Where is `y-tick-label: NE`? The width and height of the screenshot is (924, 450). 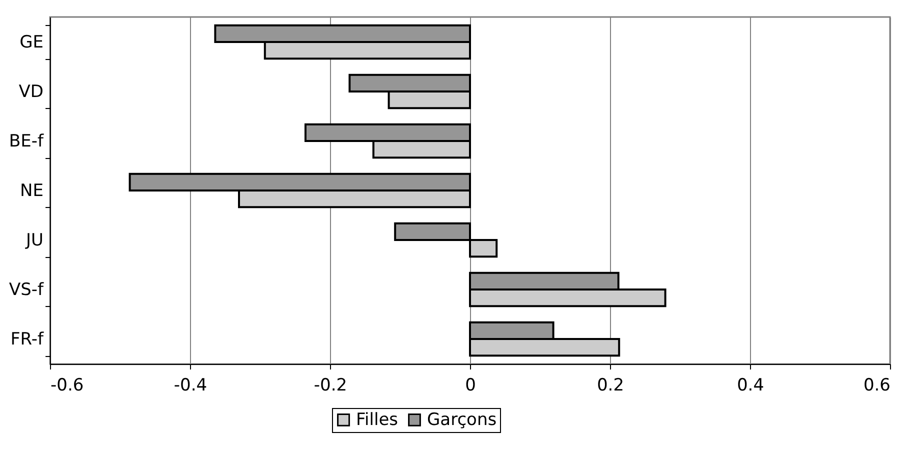 y-tick-label: NE is located at coordinates (32, 191).